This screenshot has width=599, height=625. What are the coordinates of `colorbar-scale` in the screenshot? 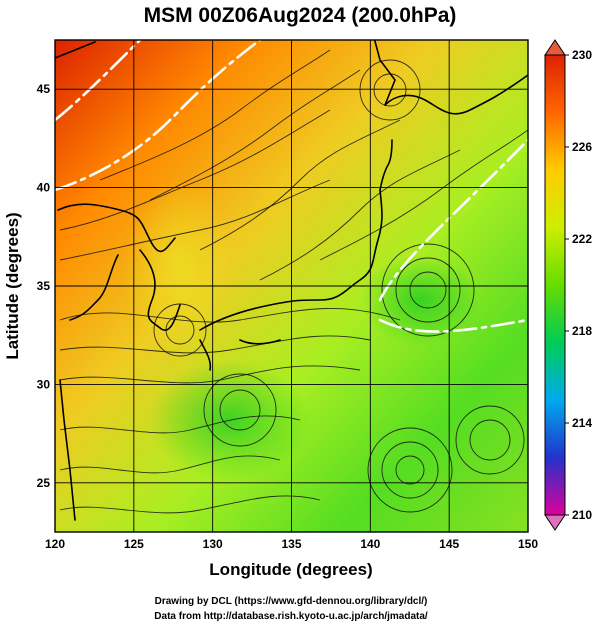 It's located at (555, 285).